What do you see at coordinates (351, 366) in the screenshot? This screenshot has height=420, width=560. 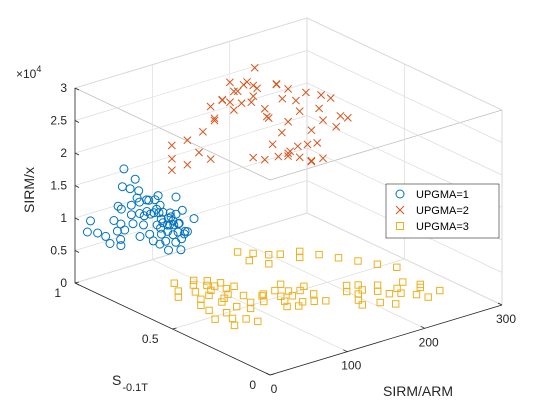 I see `x-tick-label: 100` at bounding box center [351, 366].